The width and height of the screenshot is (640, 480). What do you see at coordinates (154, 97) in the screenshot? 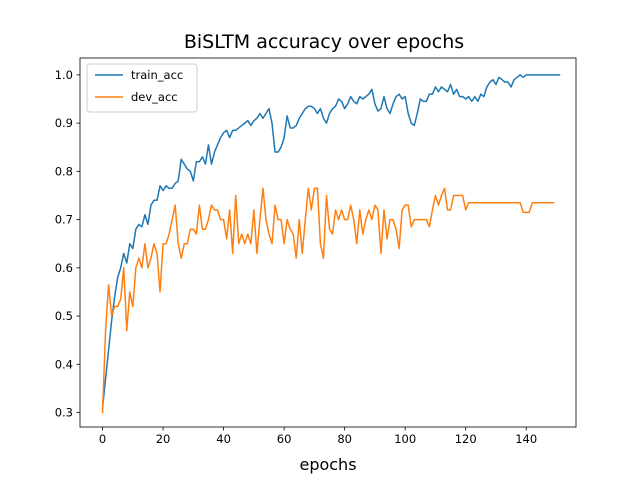
I see `legend-label-dev_acc: dev_acc` at bounding box center [154, 97].